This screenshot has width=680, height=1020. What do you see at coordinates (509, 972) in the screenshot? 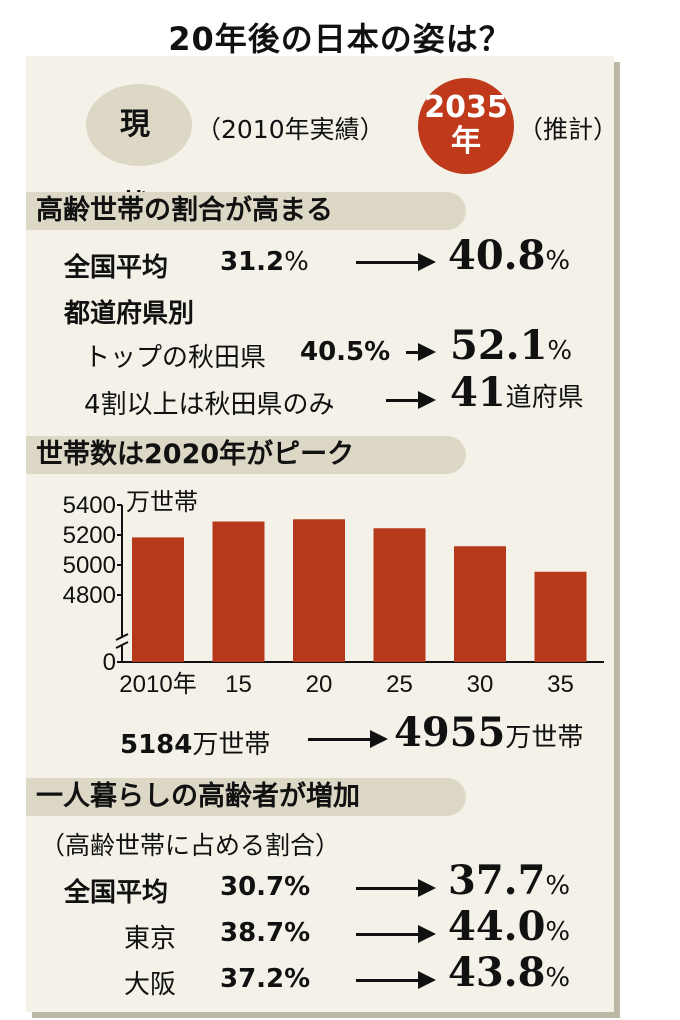
I see `row-to: 43.8%` at bounding box center [509, 972].